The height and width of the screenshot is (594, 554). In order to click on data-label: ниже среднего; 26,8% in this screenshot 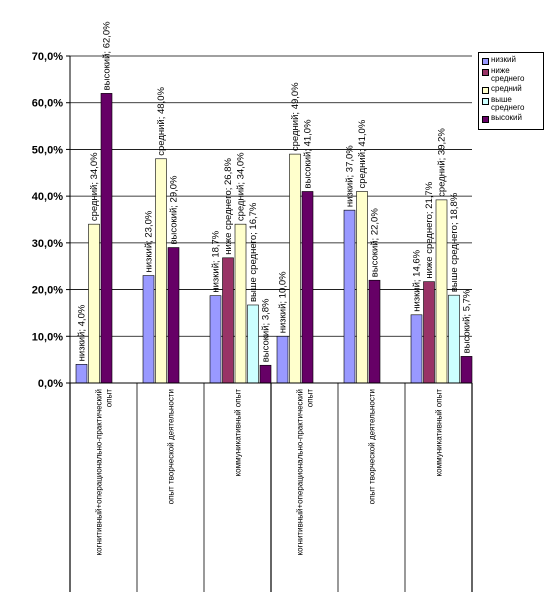, I will do `click(228, 205)`.